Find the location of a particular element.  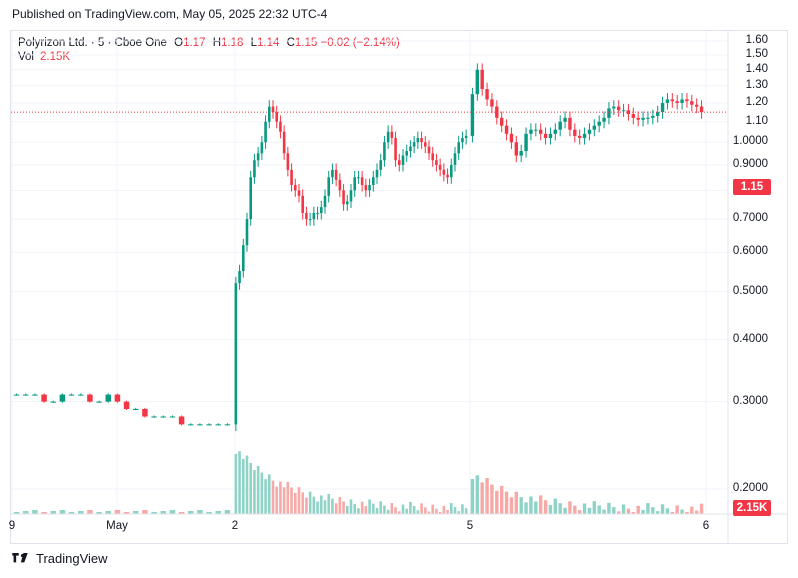

time-tick-label: 5 is located at coordinates (470, 526).